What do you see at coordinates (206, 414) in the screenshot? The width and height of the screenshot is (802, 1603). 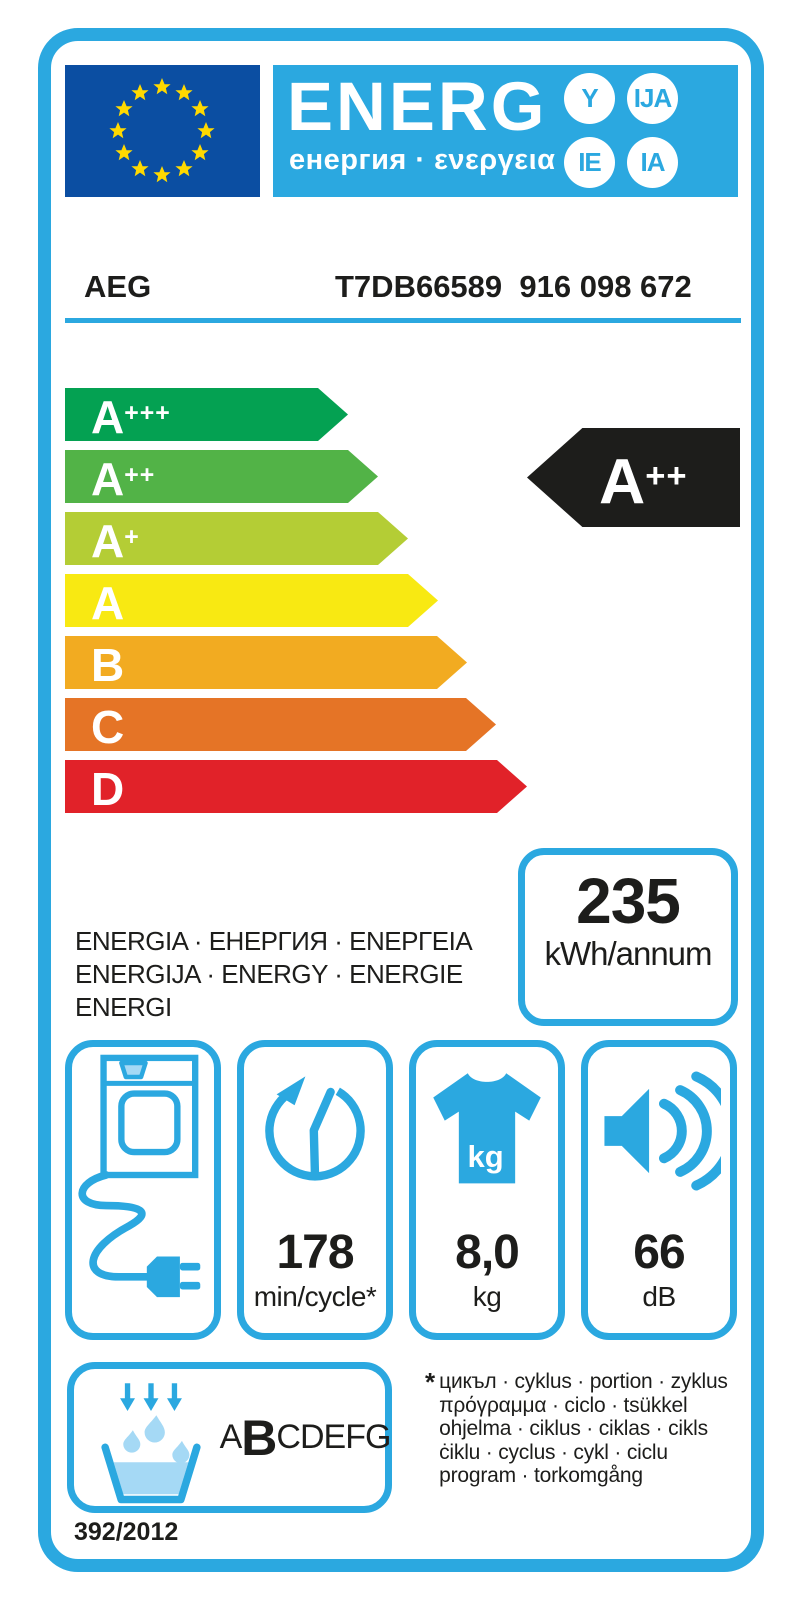 I see `energy-class-bar-appp: A+++` at bounding box center [206, 414].